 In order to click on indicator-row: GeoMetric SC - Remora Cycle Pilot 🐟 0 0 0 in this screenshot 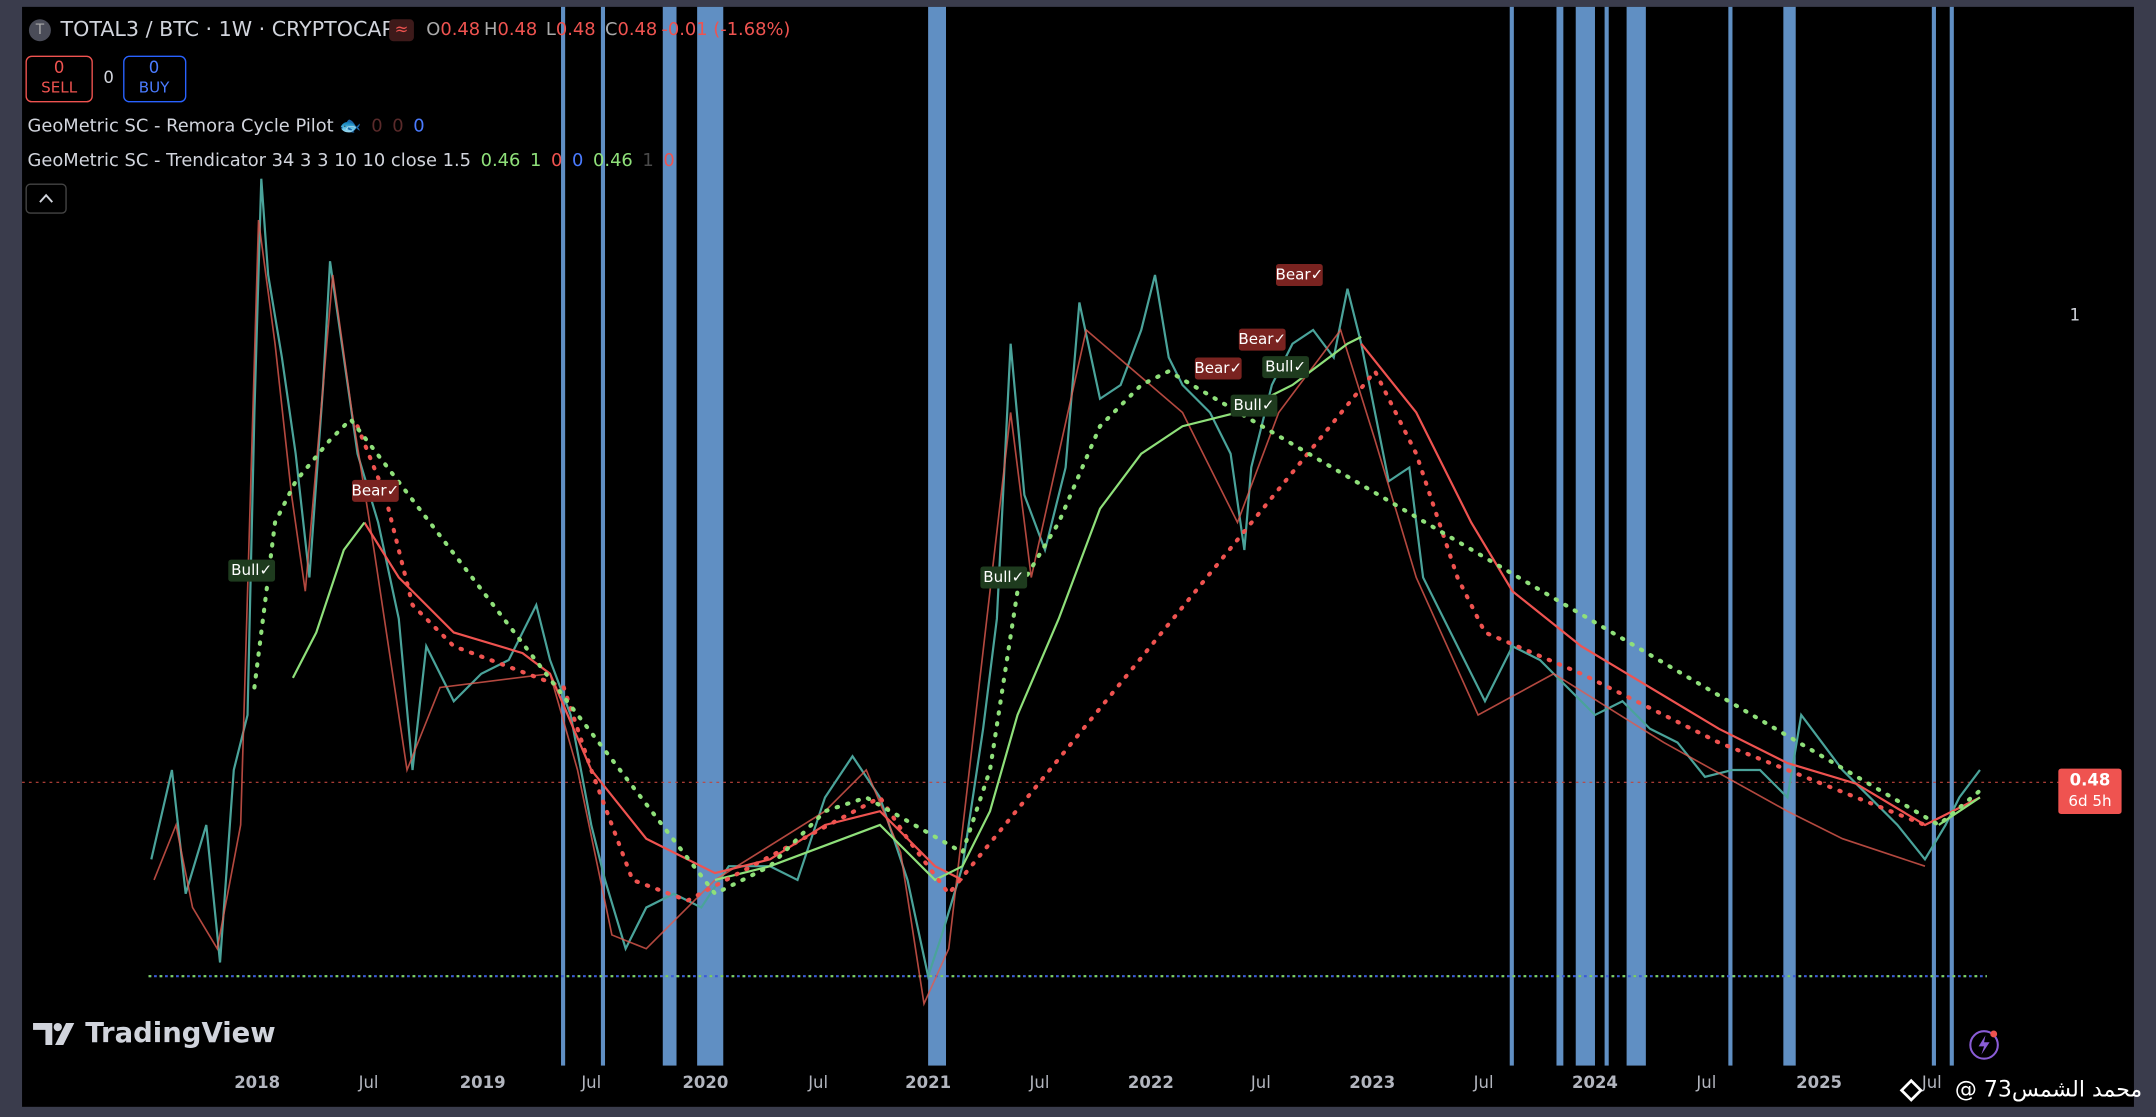, I will do `click(226, 125)`.